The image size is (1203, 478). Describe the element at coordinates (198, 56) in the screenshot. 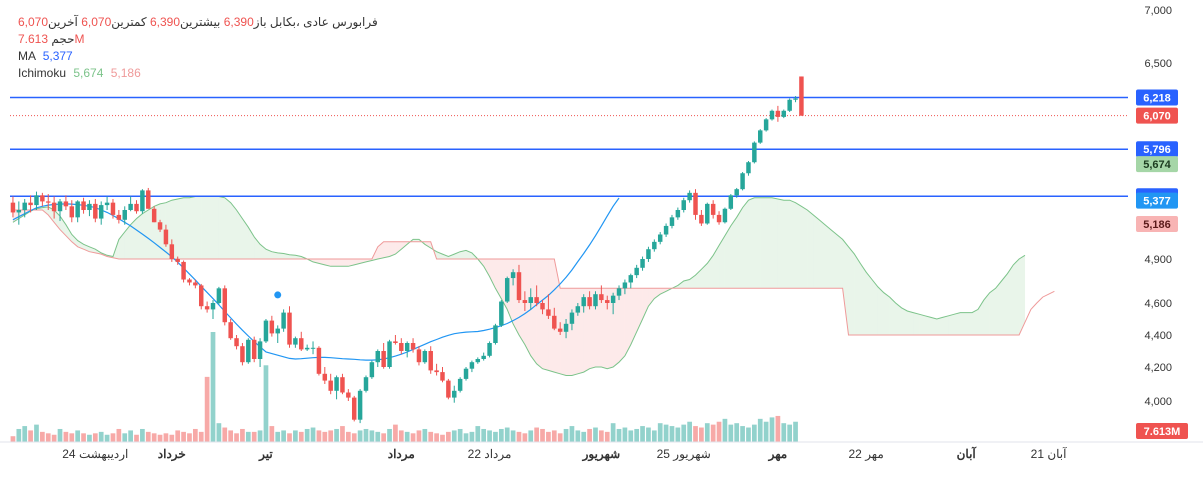

I see `ma-row: MA 5,377` at that location.